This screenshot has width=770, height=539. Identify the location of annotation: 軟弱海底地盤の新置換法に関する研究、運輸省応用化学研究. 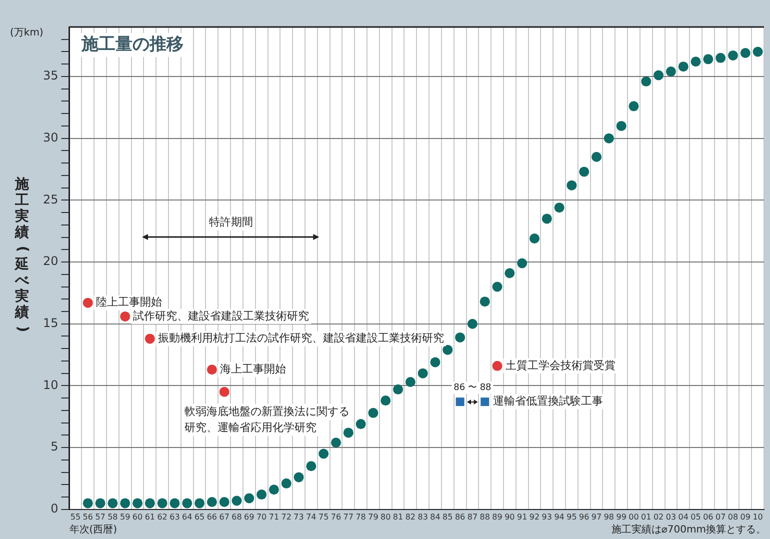
(267, 419).